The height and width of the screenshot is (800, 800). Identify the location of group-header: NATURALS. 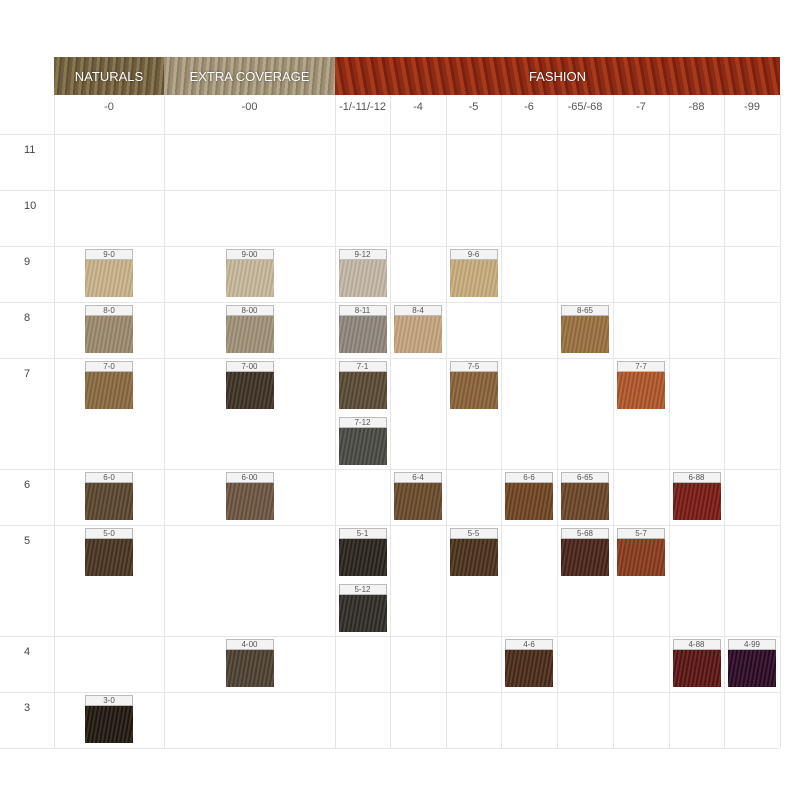
(109, 76).